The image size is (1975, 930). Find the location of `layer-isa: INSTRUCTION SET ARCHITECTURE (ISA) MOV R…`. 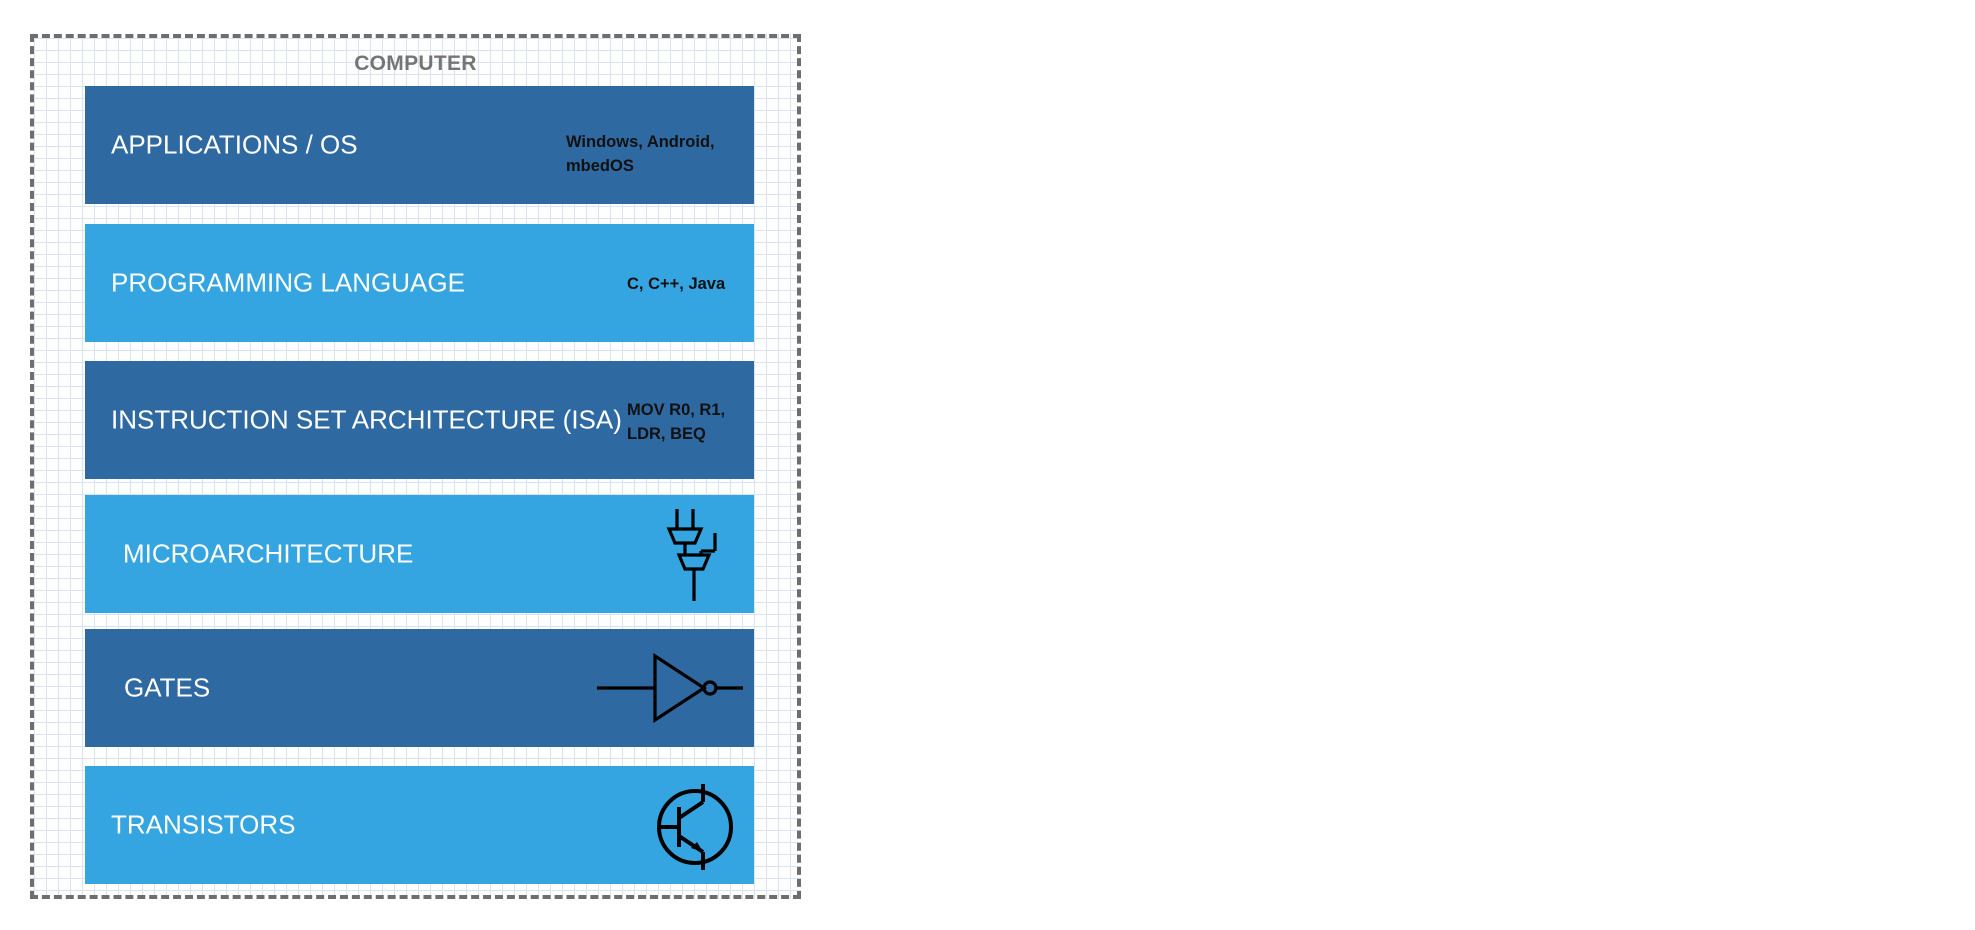

layer-isa: INSTRUCTION SET ARCHITECTURE (ISA) MOV R… is located at coordinates (419, 420).